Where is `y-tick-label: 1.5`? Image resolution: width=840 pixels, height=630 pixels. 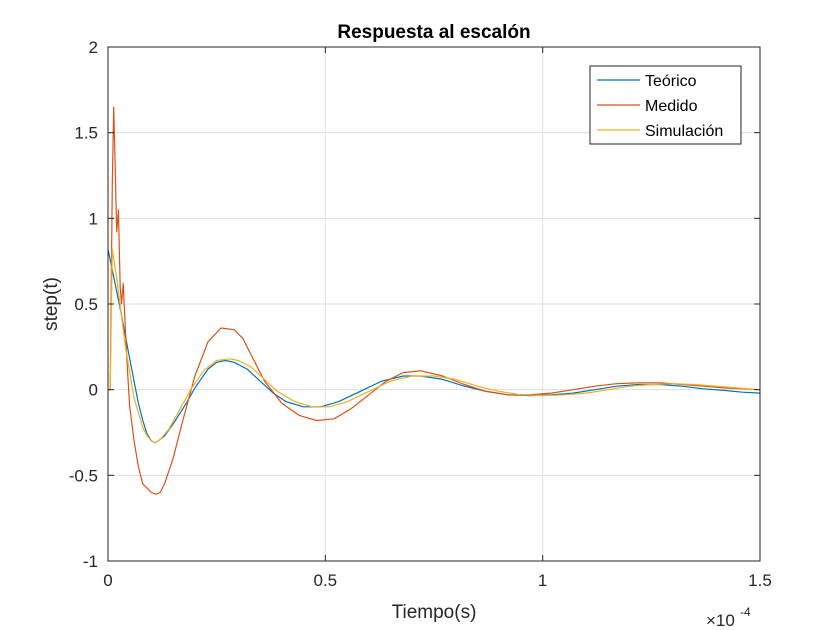
y-tick-label: 1.5 is located at coordinates (86, 133).